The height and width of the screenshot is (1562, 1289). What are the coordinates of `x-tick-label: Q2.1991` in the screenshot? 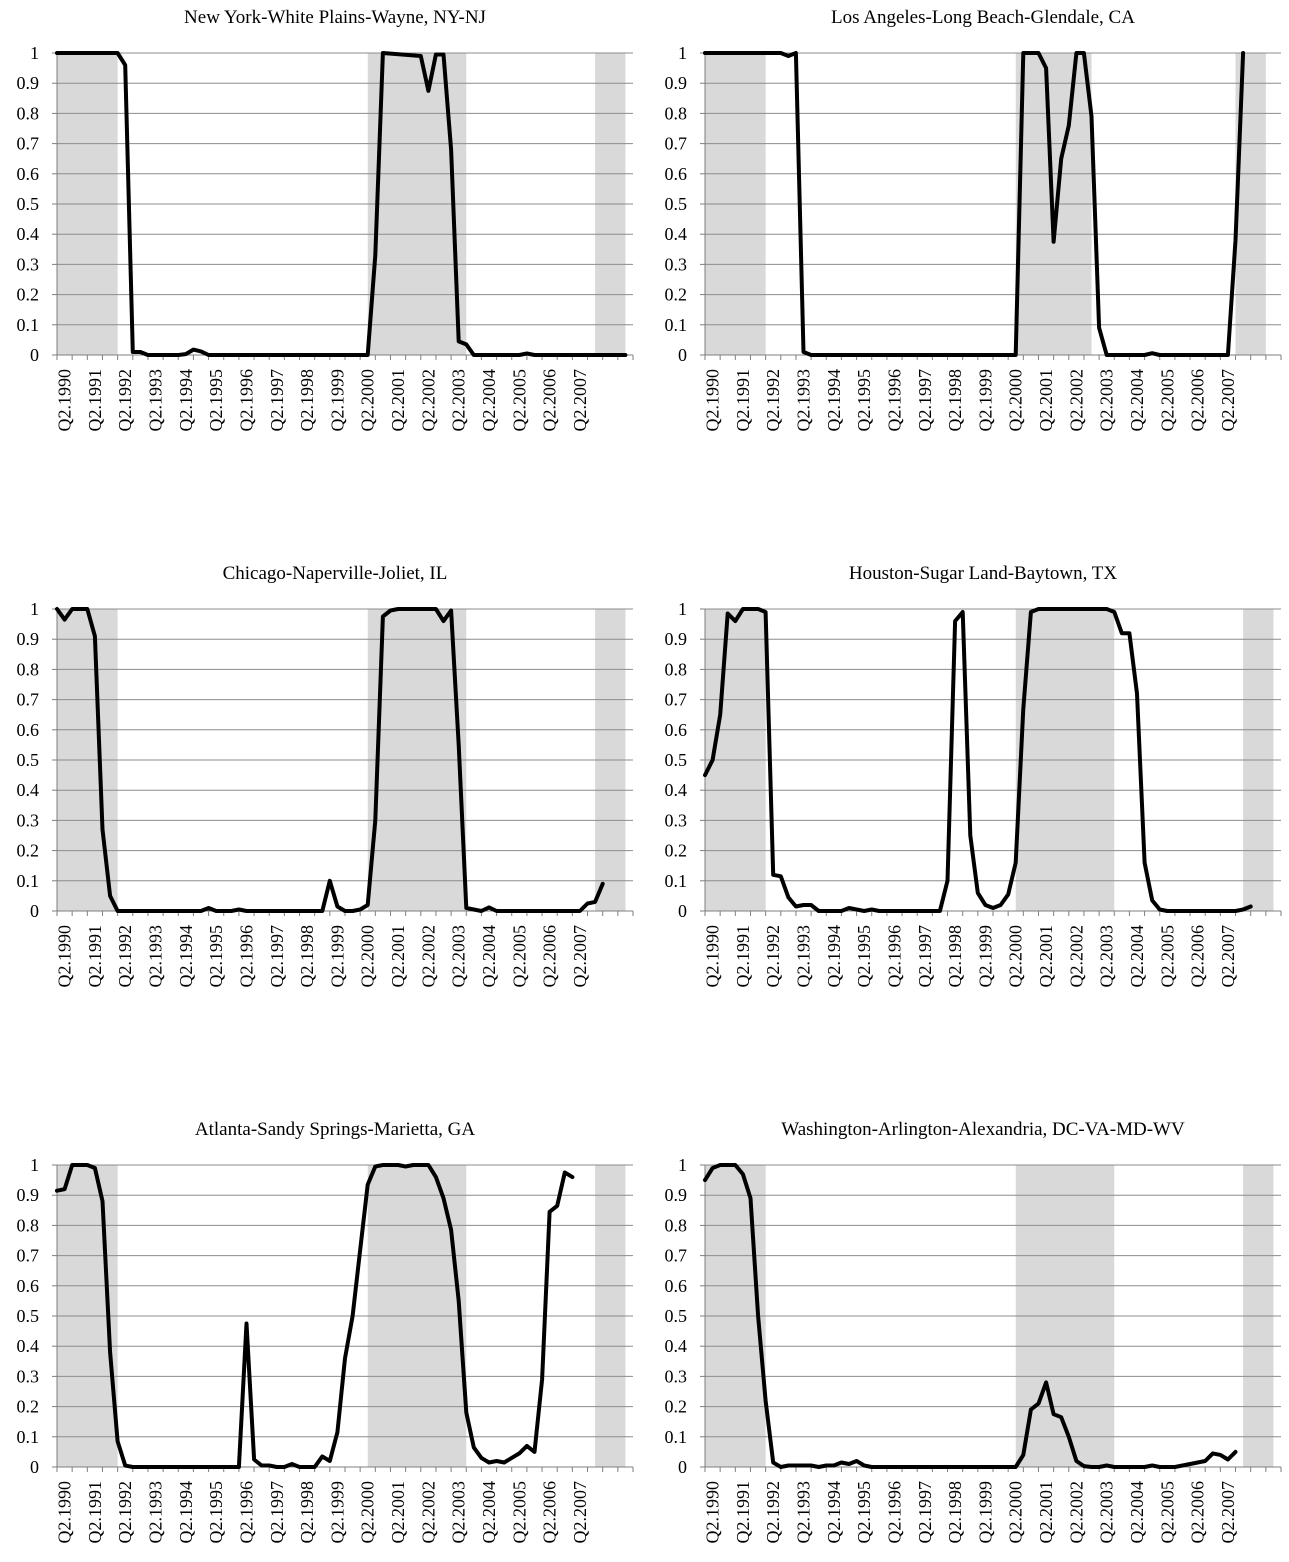 It's located at (743, 400).